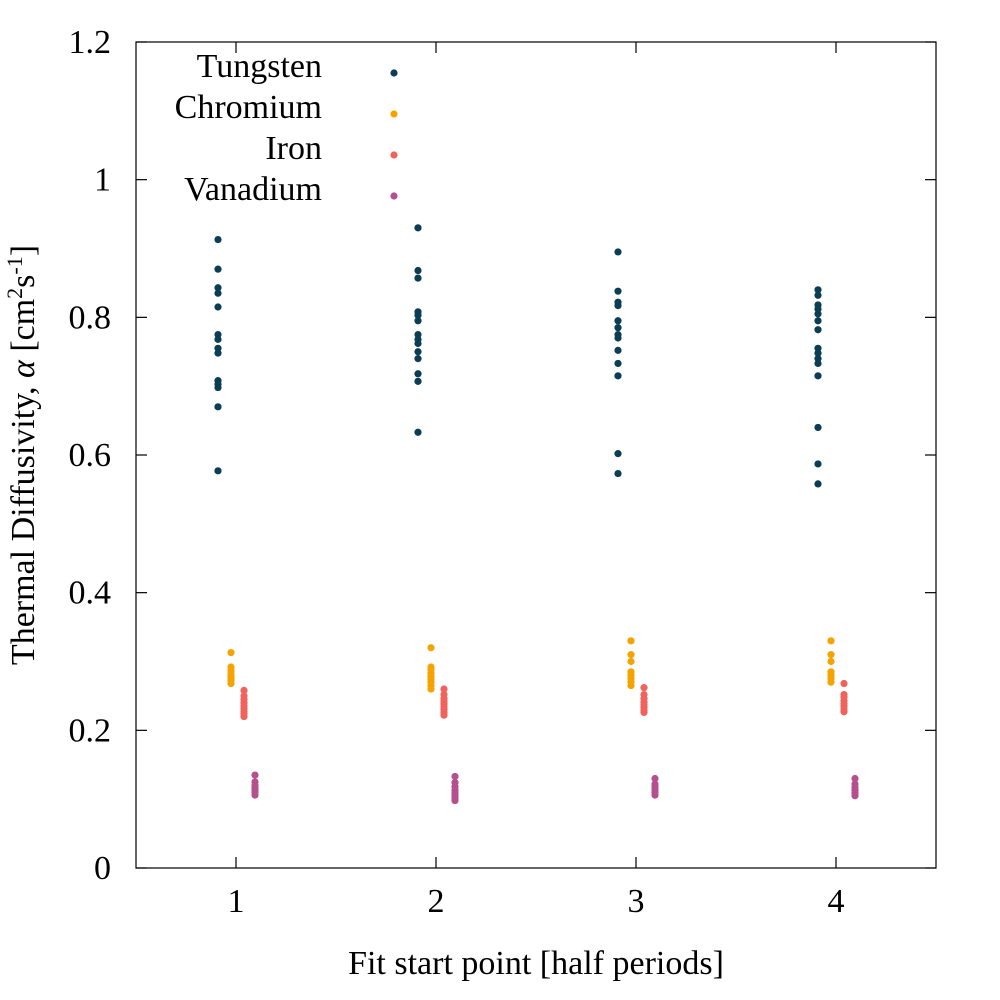 Image resolution: width=1000 pixels, height=1000 pixels. I want to click on x-tick-label: 1, so click(236, 901).